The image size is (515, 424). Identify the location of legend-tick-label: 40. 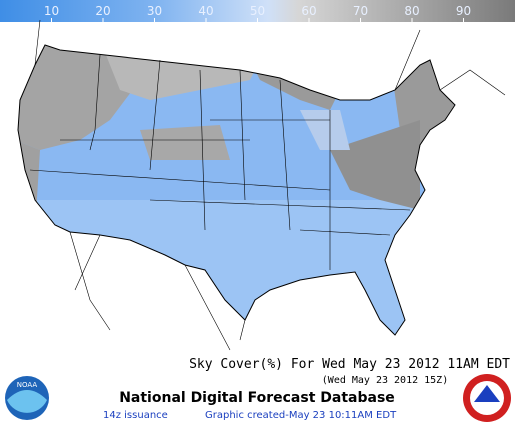
(205, 11).